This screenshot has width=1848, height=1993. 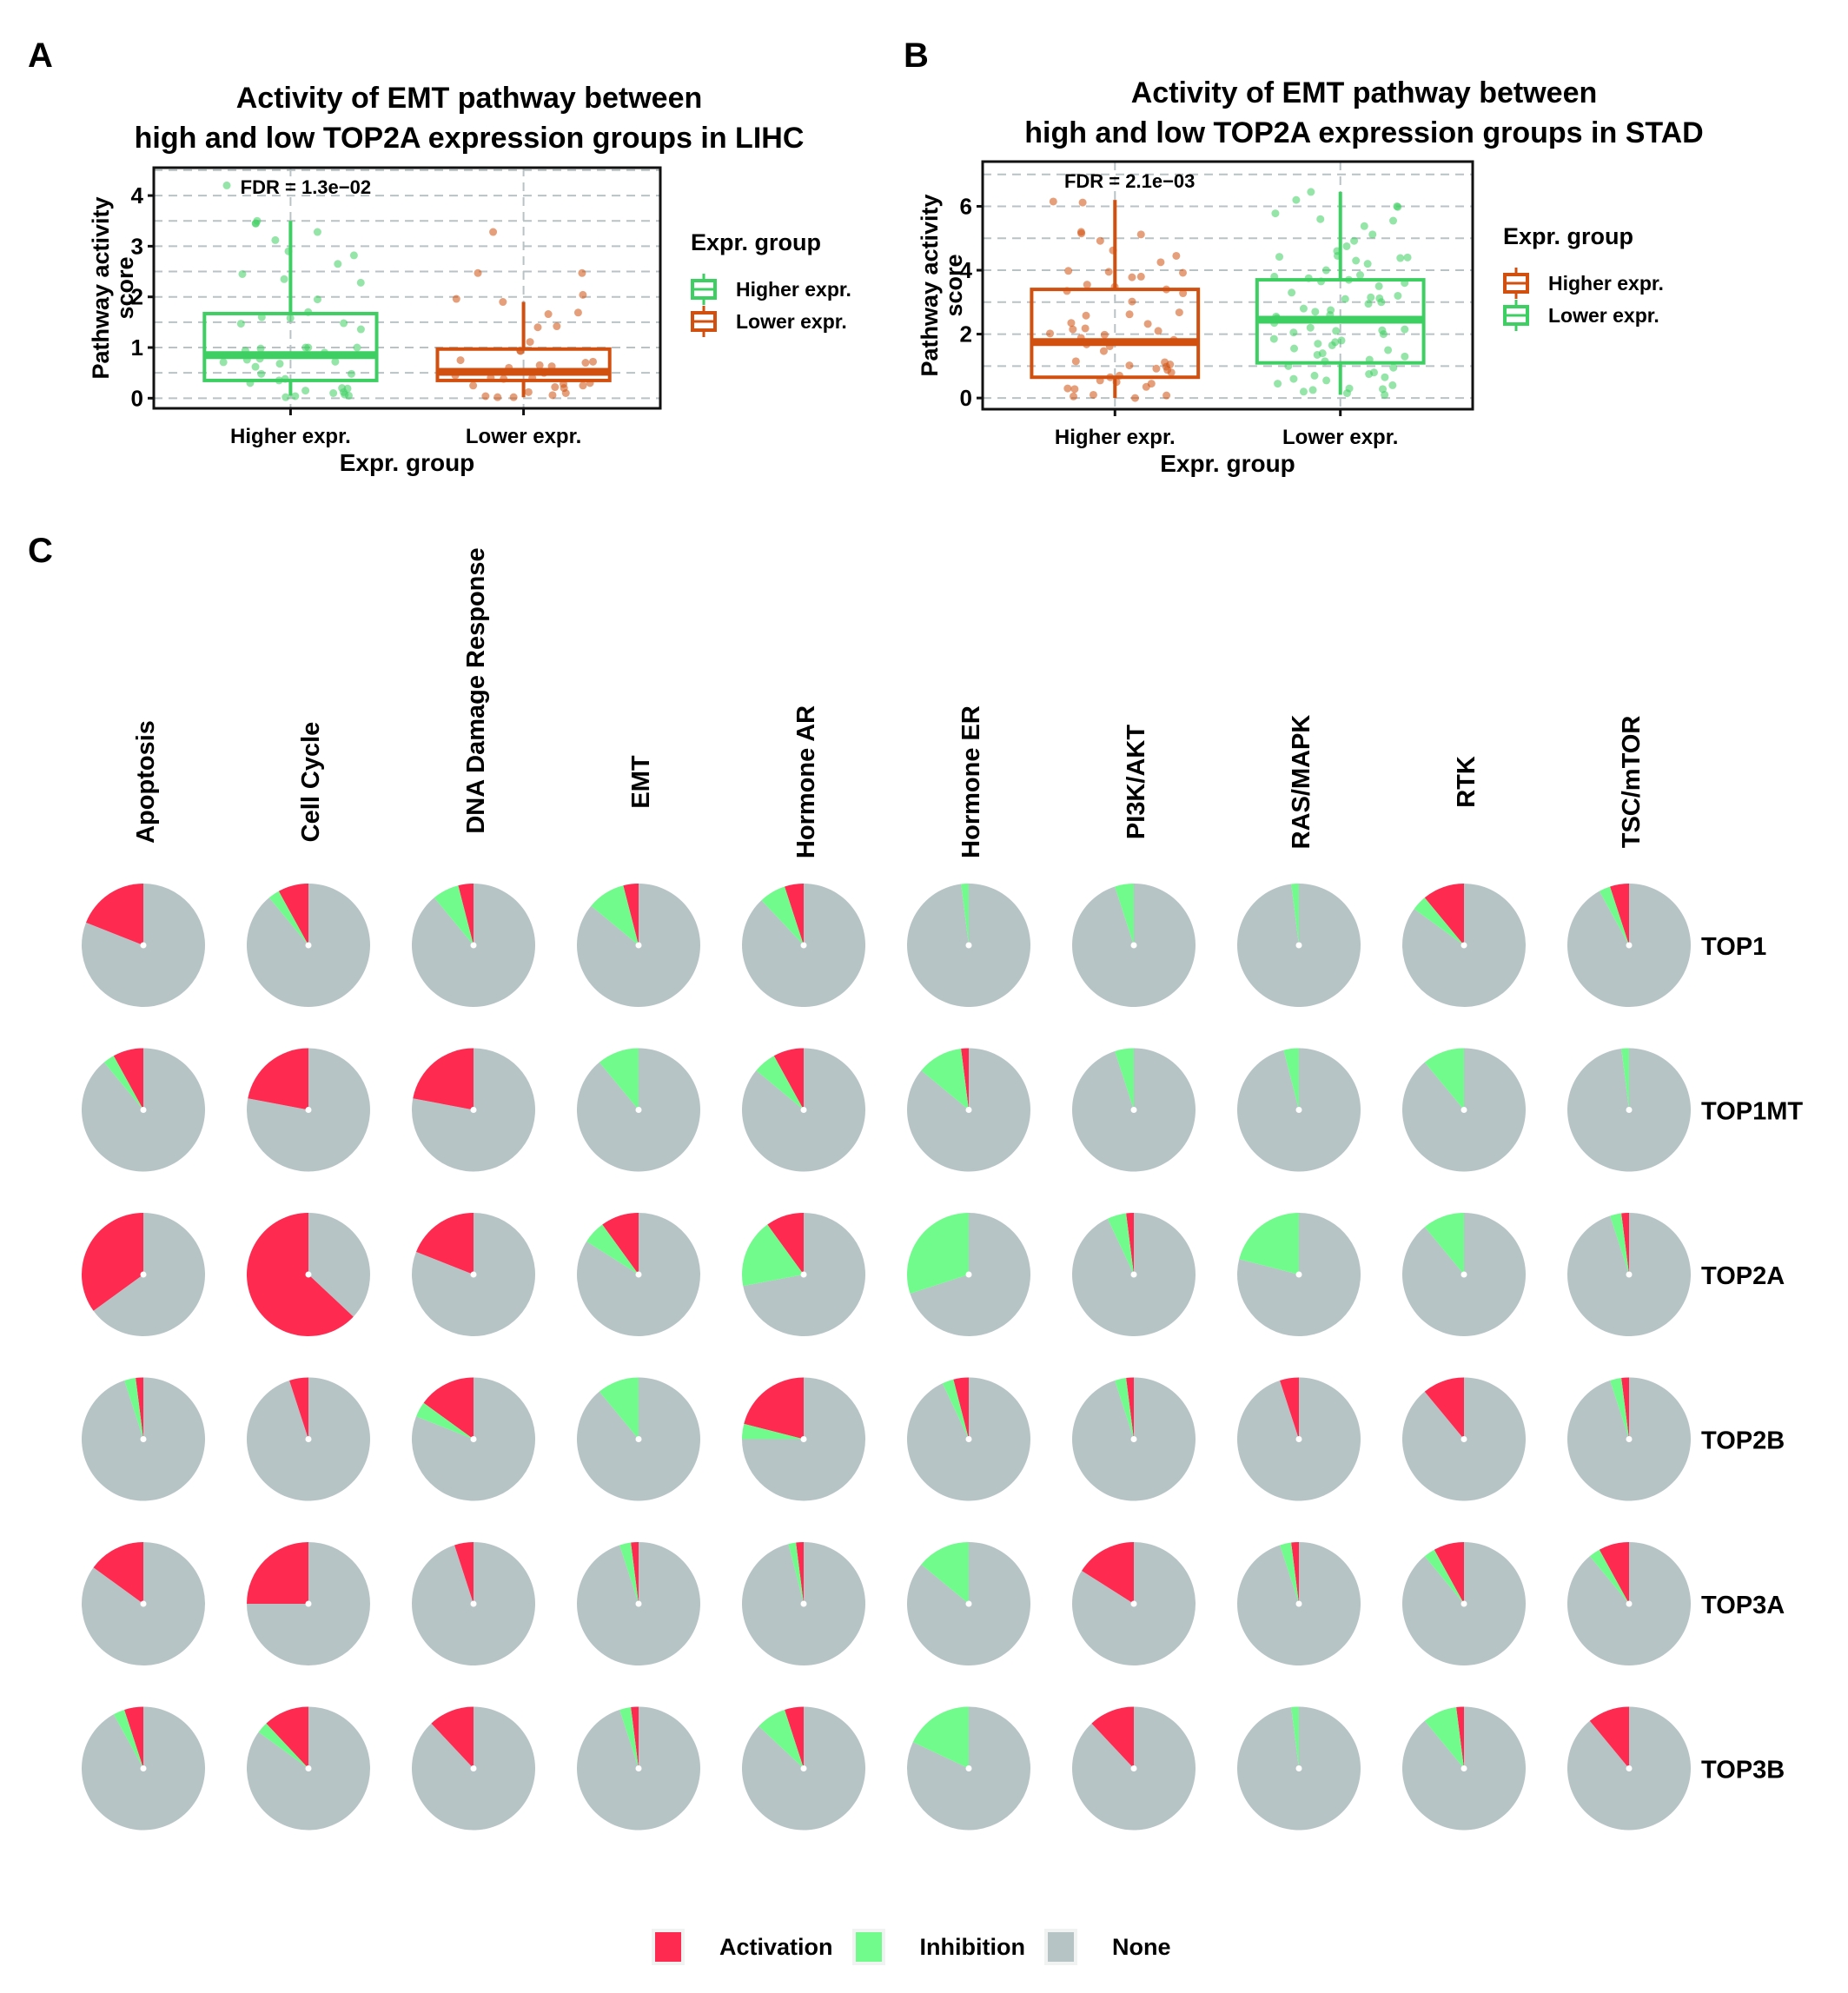 What do you see at coordinates (1136, 782) in the screenshot?
I see `pie-column-label: PI3K/AKT` at bounding box center [1136, 782].